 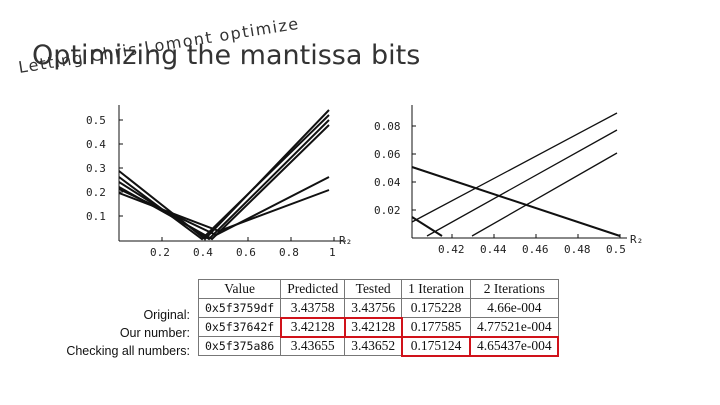 What do you see at coordinates (313, 346) in the screenshot?
I see `table-cell: 3.43655` at bounding box center [313, 346].